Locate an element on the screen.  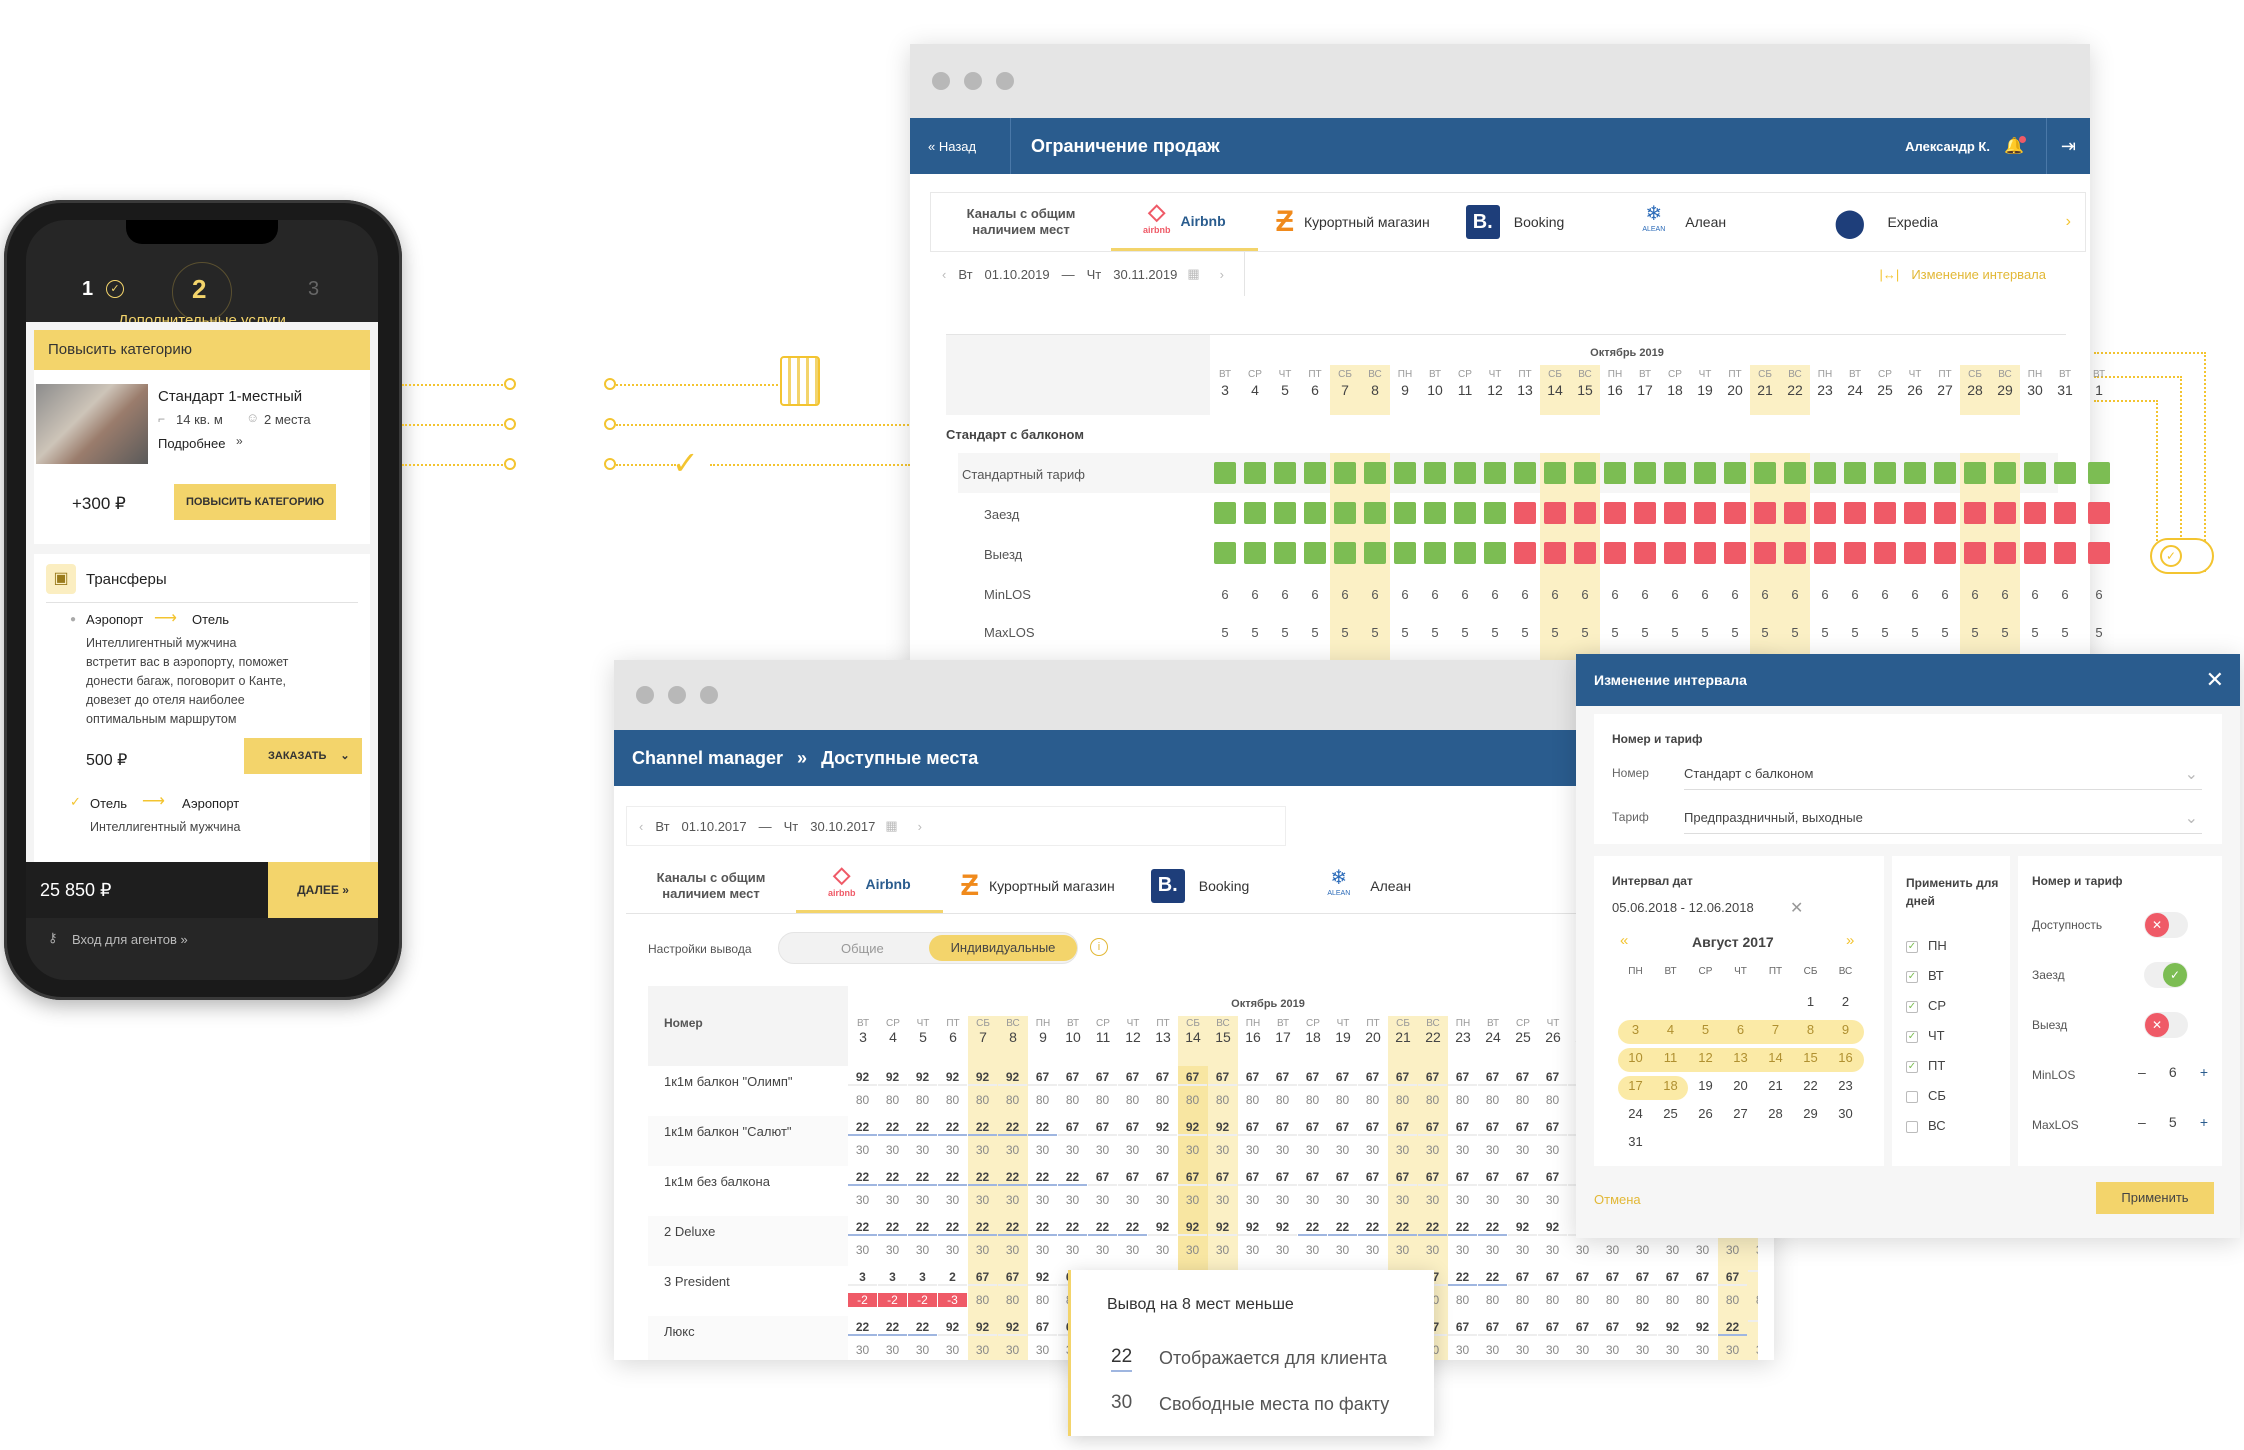
bell-icon: 🔔 is located at coordinates (2014, 145).